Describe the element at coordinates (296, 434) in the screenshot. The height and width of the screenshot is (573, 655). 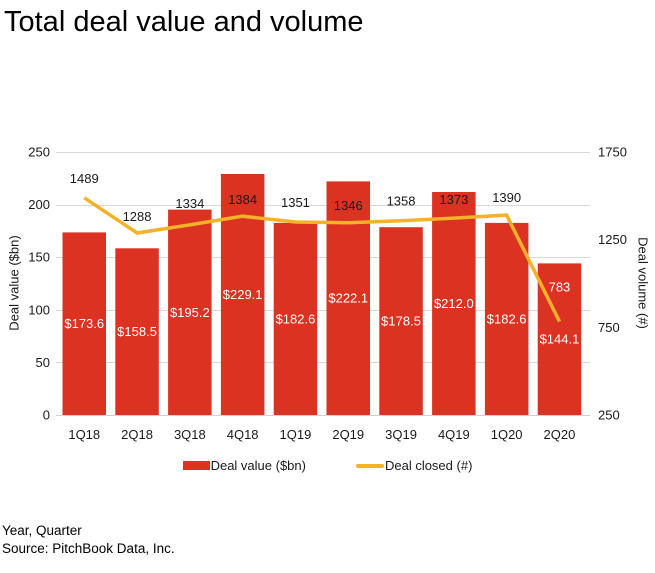
I see `x-tick-label: 1Q19` at that location.